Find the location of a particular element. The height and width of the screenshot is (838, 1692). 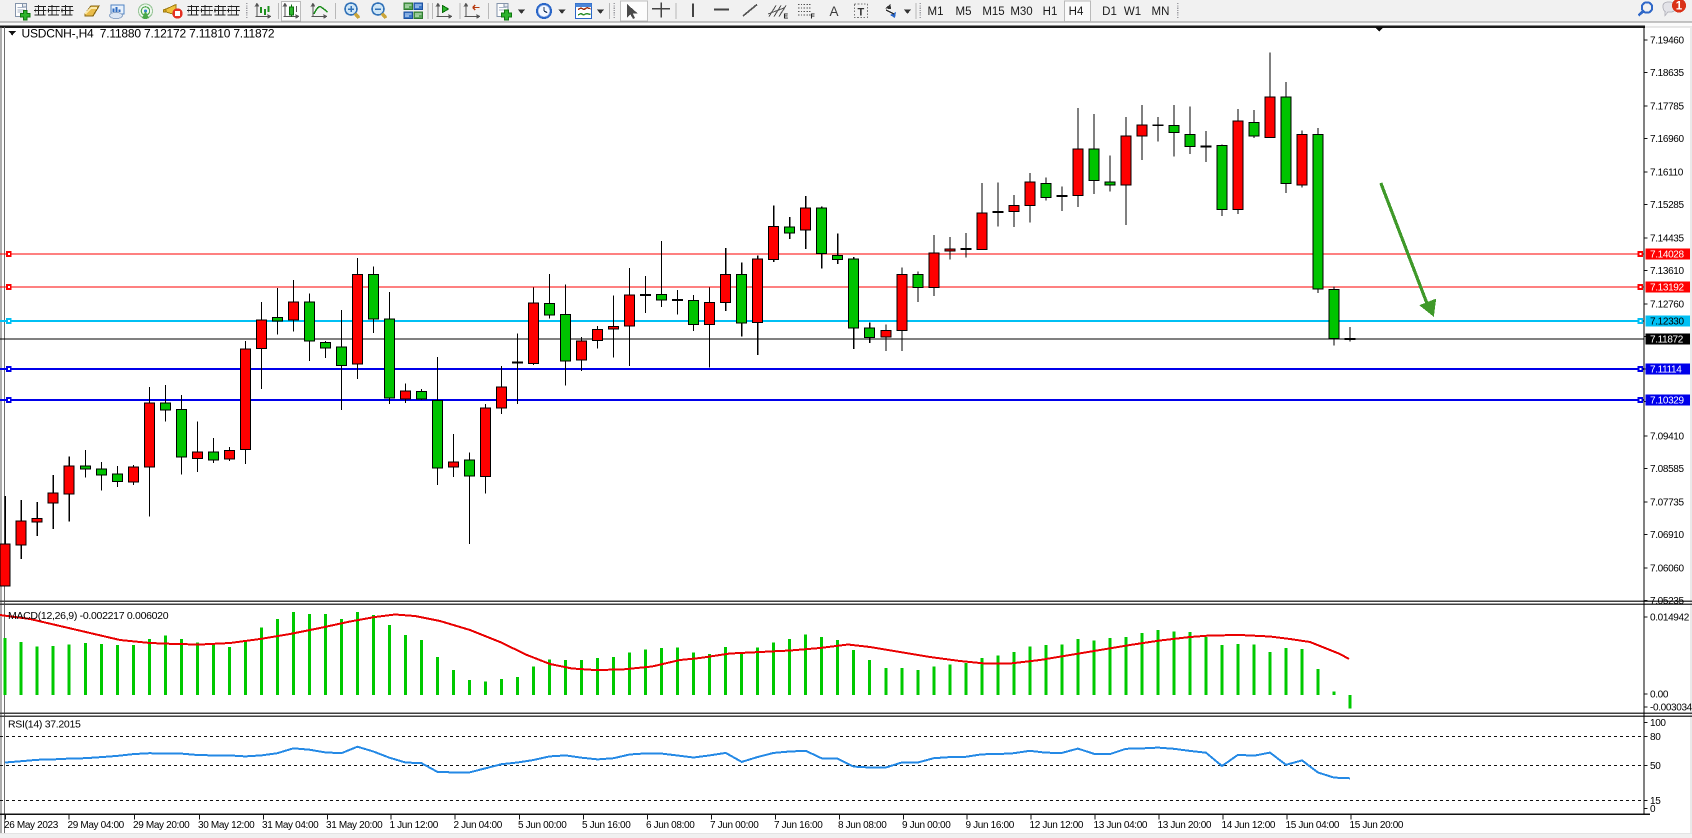

svg-text: 31 May 20:00 is located at coordinates (354, 825).